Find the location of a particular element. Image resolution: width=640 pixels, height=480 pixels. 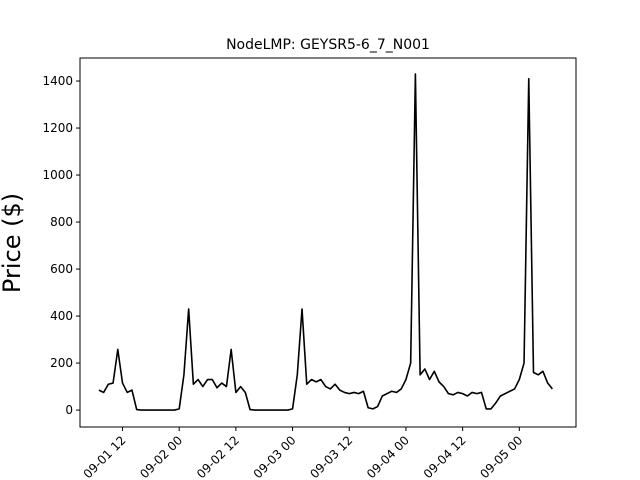

y-tick-label: 200 is located at coordinates (61, 363).